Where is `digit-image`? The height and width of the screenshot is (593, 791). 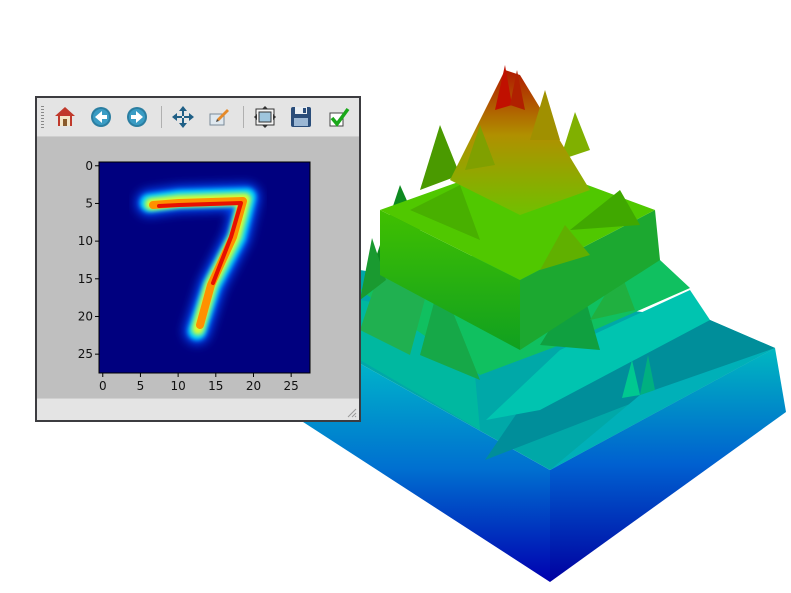
digit-image is located at coordinates (198, 264).